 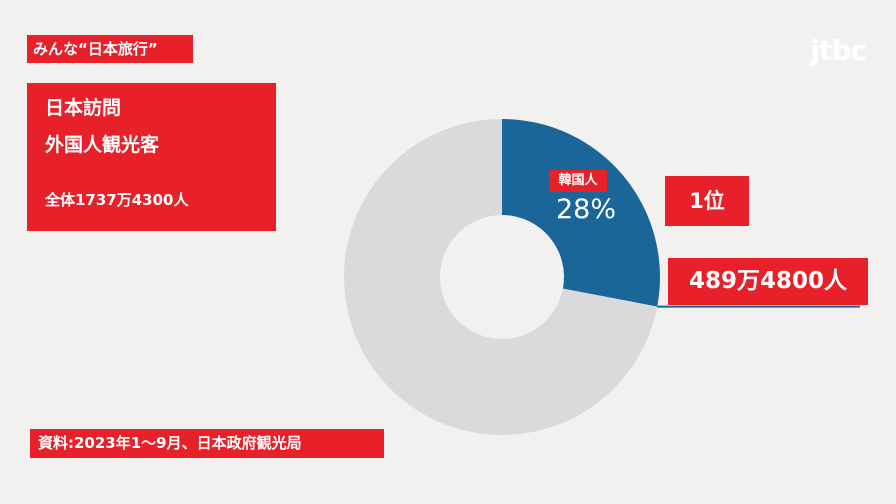 What do you see at coordinates (838, 50) in the screenshot?
I see `logo: jtbc` at bounding box center [838, 50].